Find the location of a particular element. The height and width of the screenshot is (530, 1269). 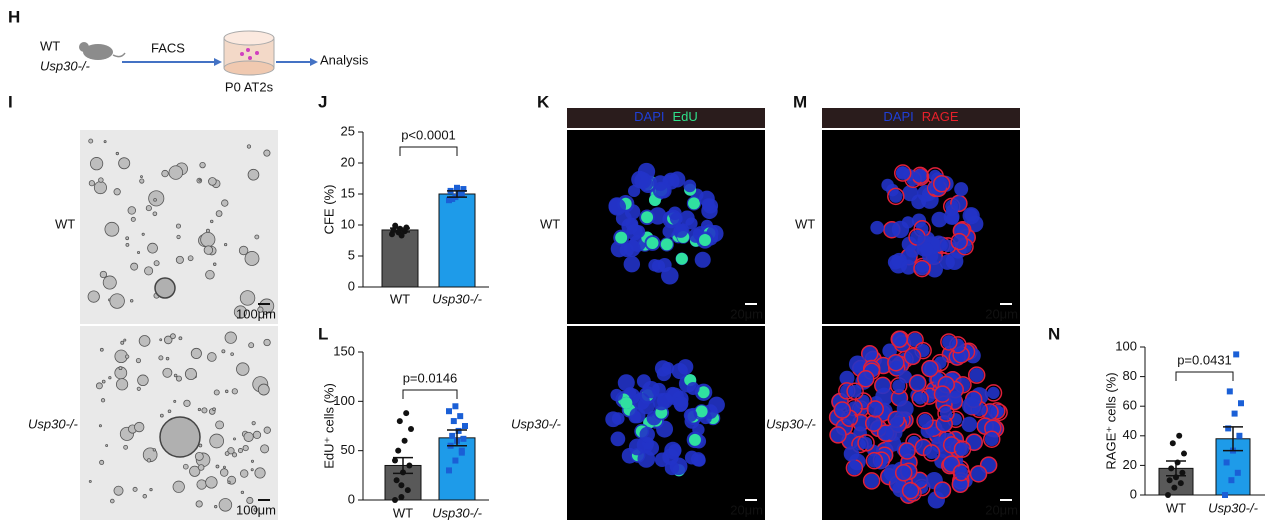

x-tick-label: WT is located at coordinates (403, 512).